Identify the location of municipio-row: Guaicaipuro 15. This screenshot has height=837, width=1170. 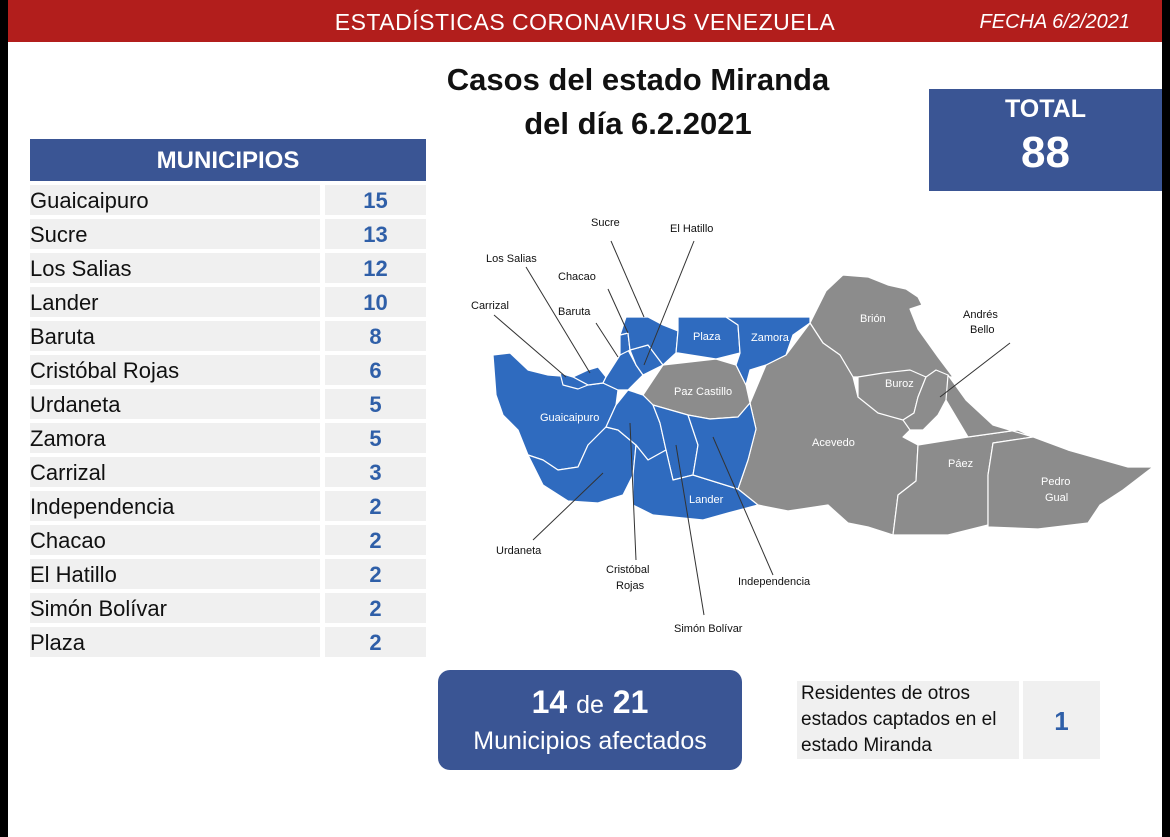
(228, 200).